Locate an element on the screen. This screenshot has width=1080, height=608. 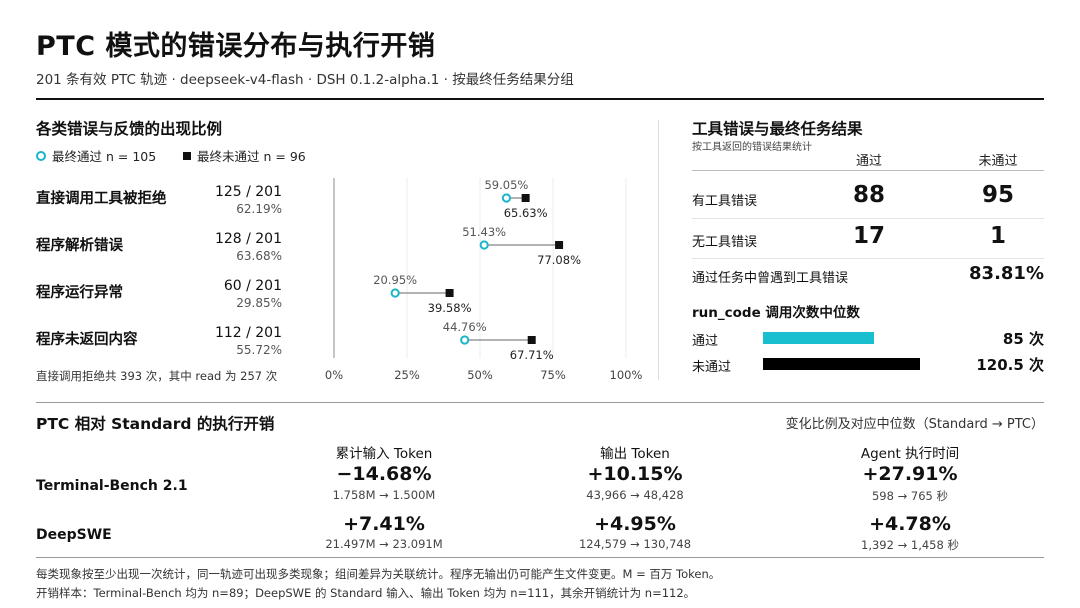
right-panel-title: 工具错误与最终任务结果 is located at coordinates (777, 129).